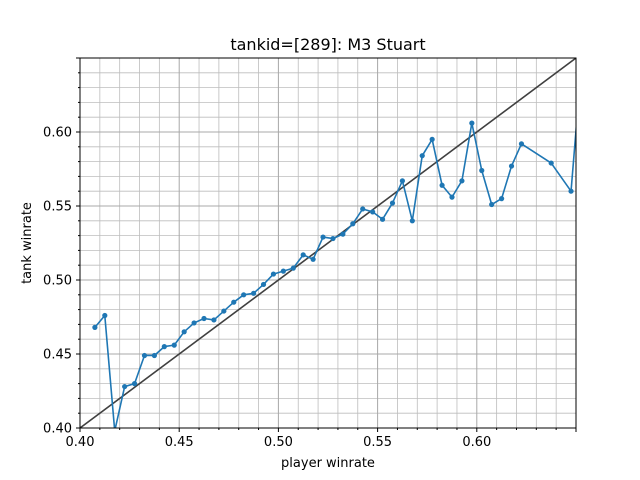  Describe the element at coordinates (80, 442) in the screenshot. I see `x-tick-label: 0.40` at that location.